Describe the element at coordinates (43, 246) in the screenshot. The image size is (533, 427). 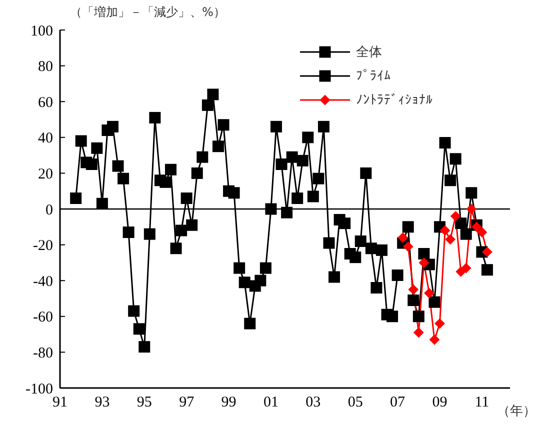
I see `y-tick-label: -20` at that location.